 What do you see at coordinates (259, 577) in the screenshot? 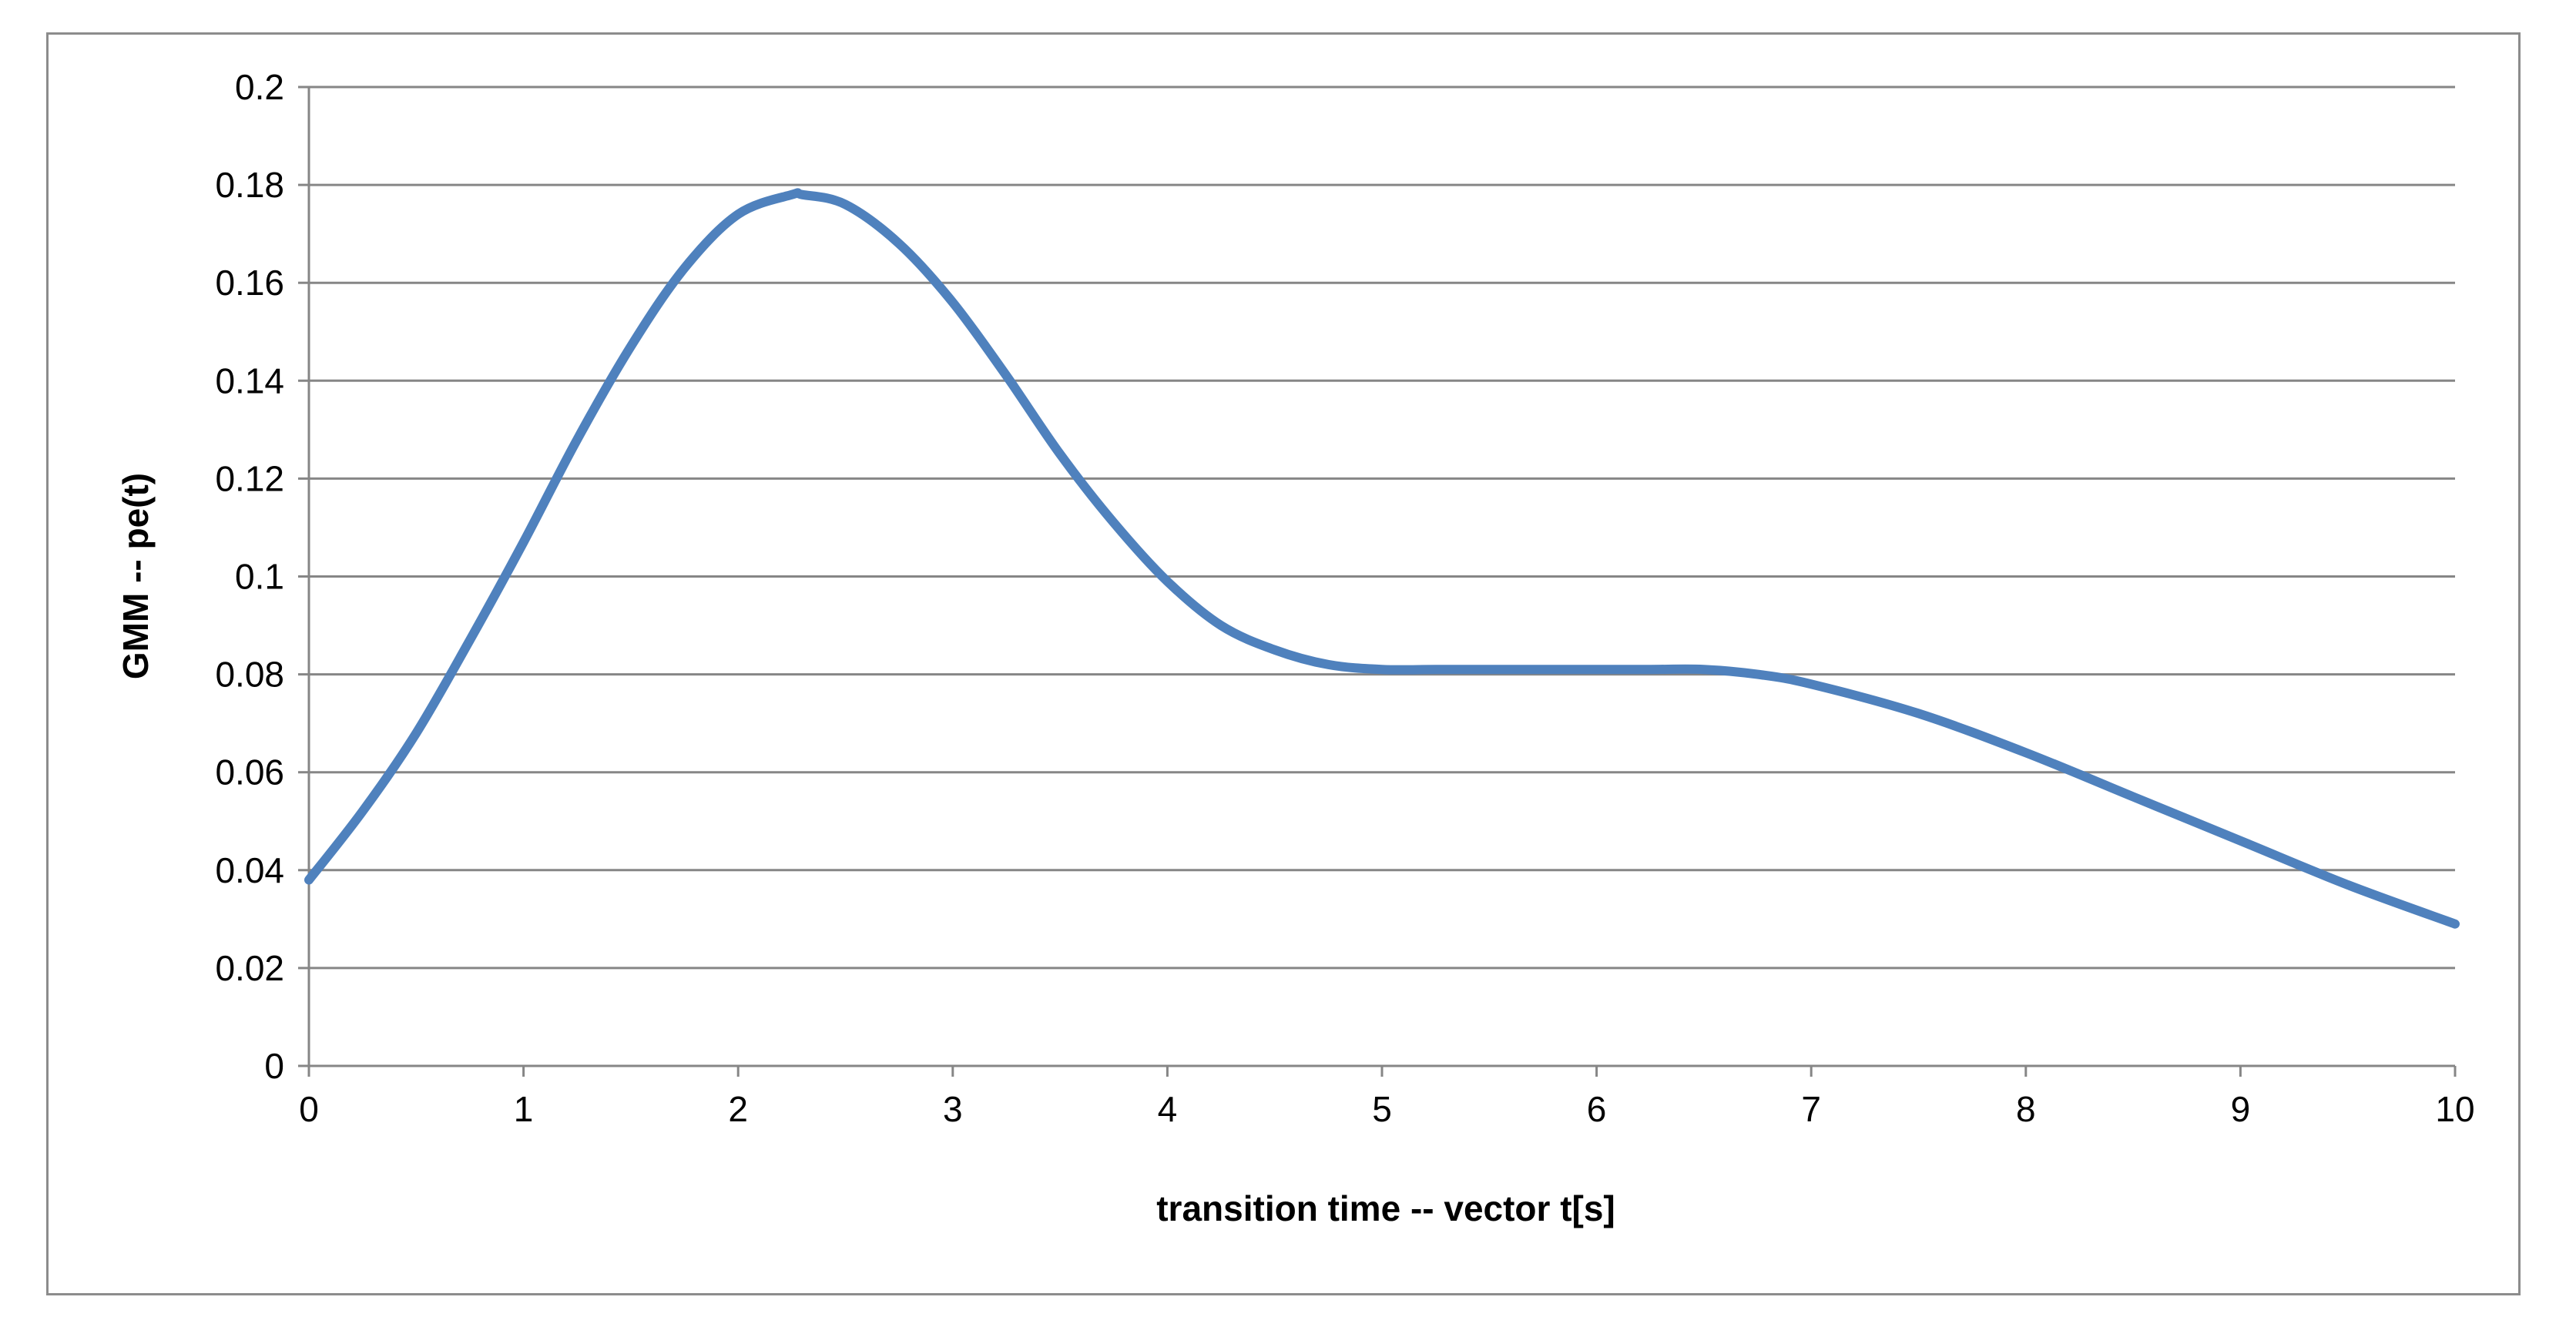
I see `y-tick-label: 0.1` at bounding box center [259, 577].